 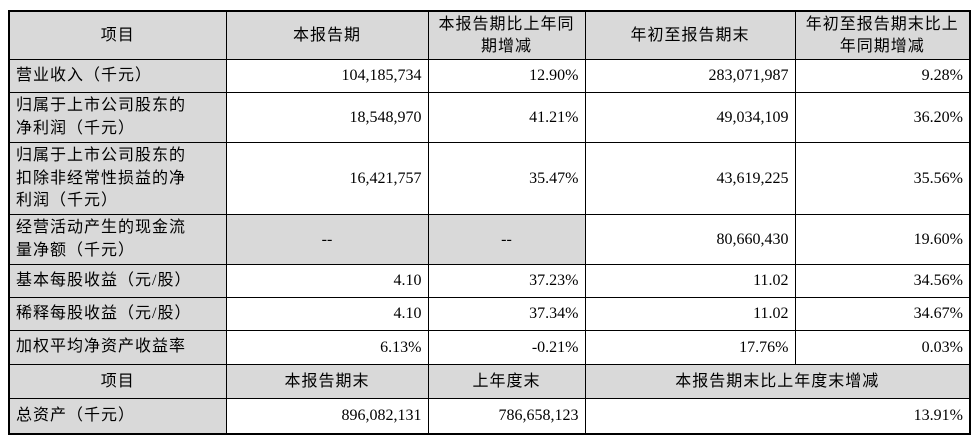 I want to click on header-ytd-yoy: 年初至报告期末比上 年同期增减, so click(x=882, y=35).